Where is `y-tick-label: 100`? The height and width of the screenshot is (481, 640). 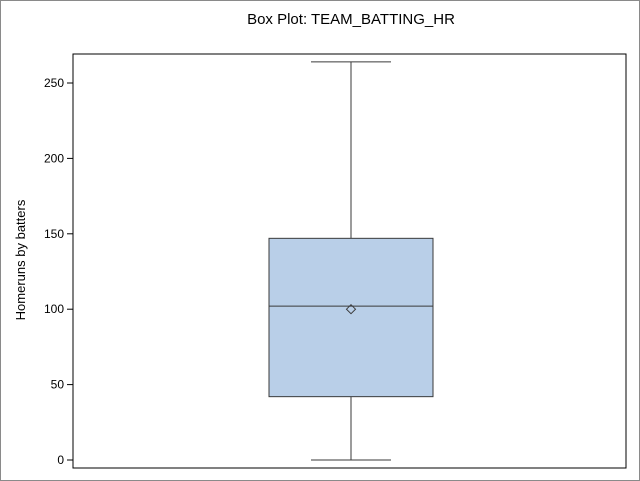
y-tick-label: 100 is located at coordinates (54, 309).